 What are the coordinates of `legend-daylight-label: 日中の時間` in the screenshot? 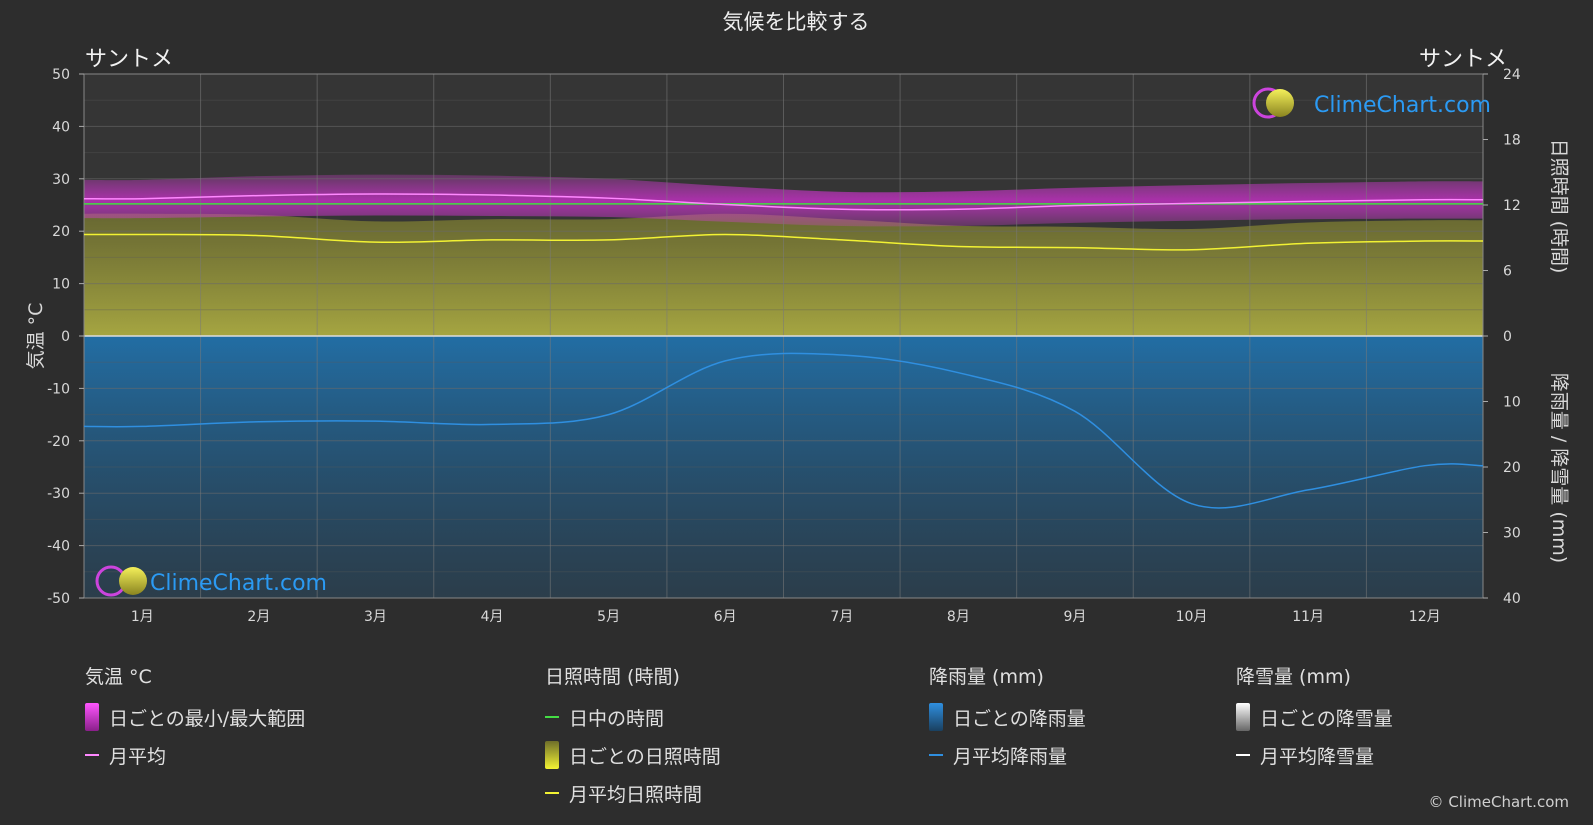 It's located at (617, 718).